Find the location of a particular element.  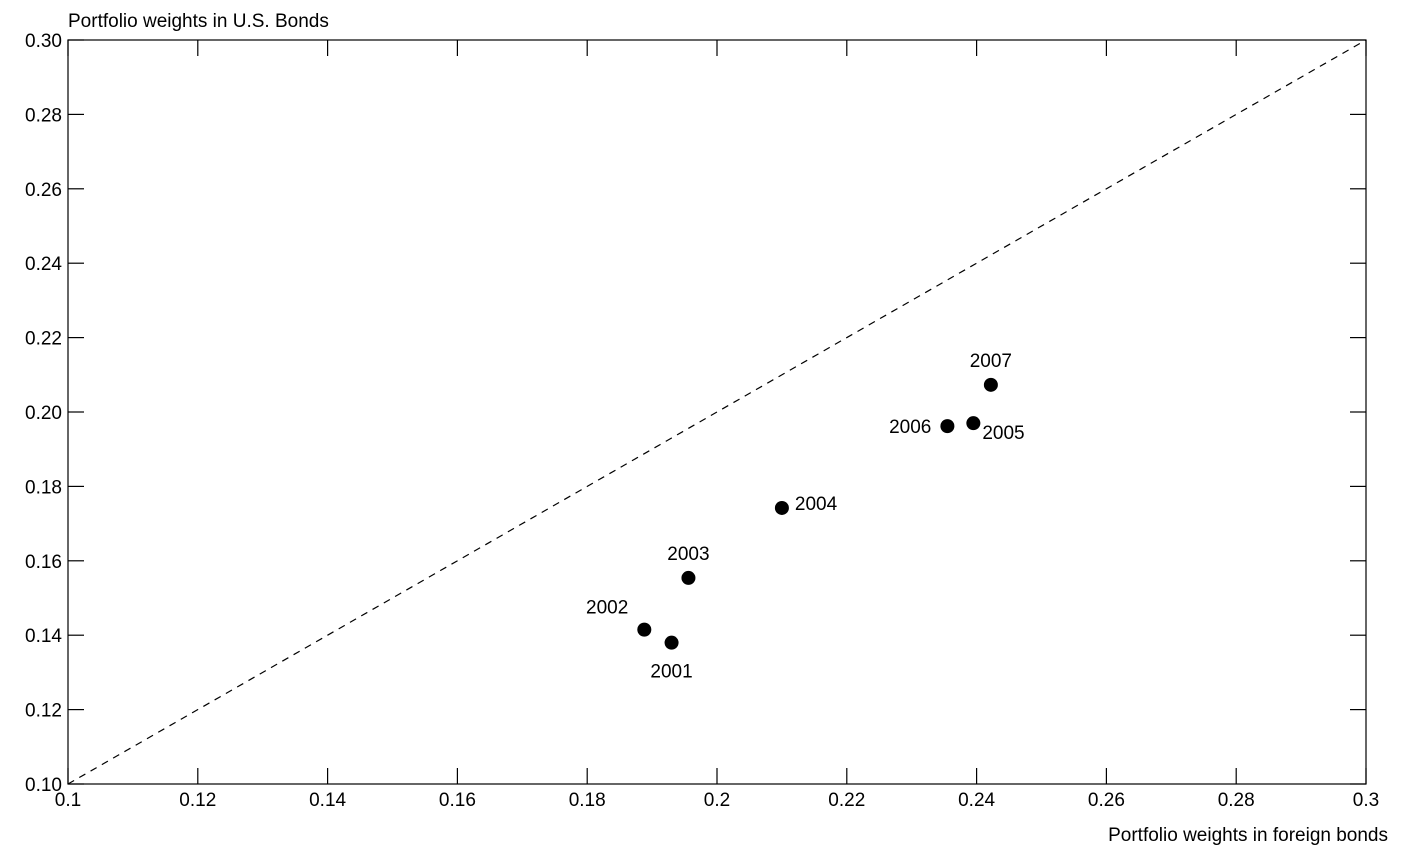

data-label-2001: 2001 is located at coordinates (671, 672).